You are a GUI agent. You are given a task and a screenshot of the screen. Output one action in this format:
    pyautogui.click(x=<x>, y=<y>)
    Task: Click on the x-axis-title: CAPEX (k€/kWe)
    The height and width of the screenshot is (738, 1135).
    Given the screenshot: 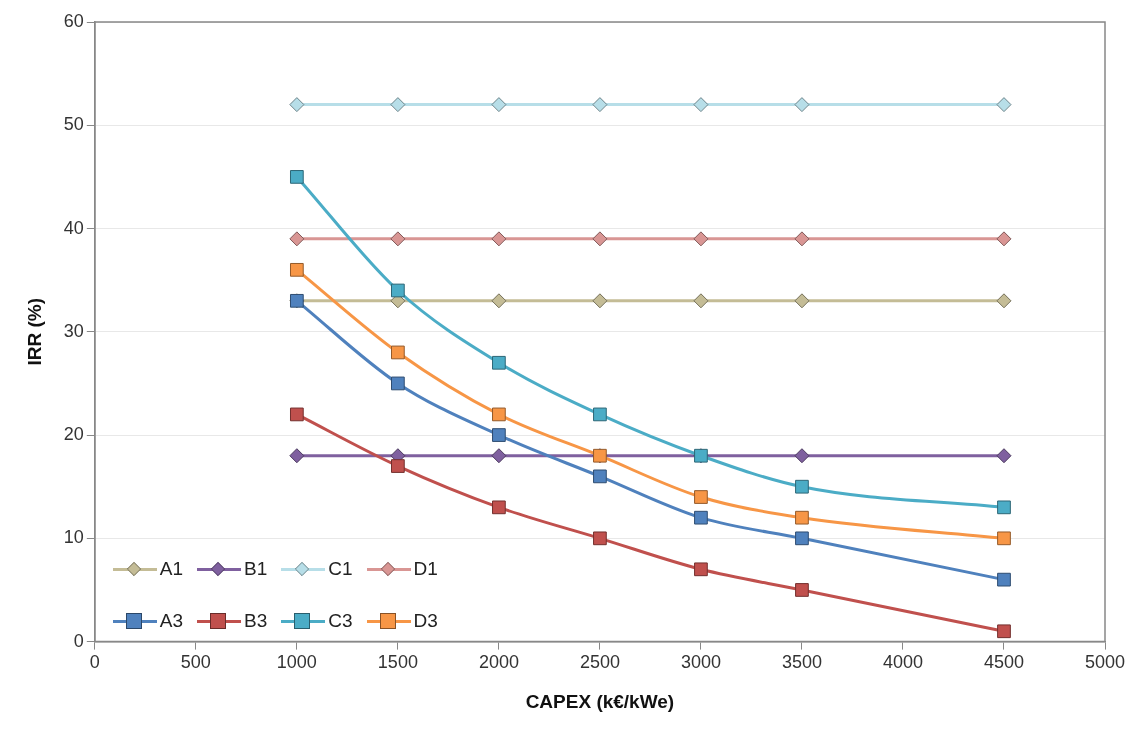 What is the action you would take?
    pyautogui.click(x=600, y=701)
    